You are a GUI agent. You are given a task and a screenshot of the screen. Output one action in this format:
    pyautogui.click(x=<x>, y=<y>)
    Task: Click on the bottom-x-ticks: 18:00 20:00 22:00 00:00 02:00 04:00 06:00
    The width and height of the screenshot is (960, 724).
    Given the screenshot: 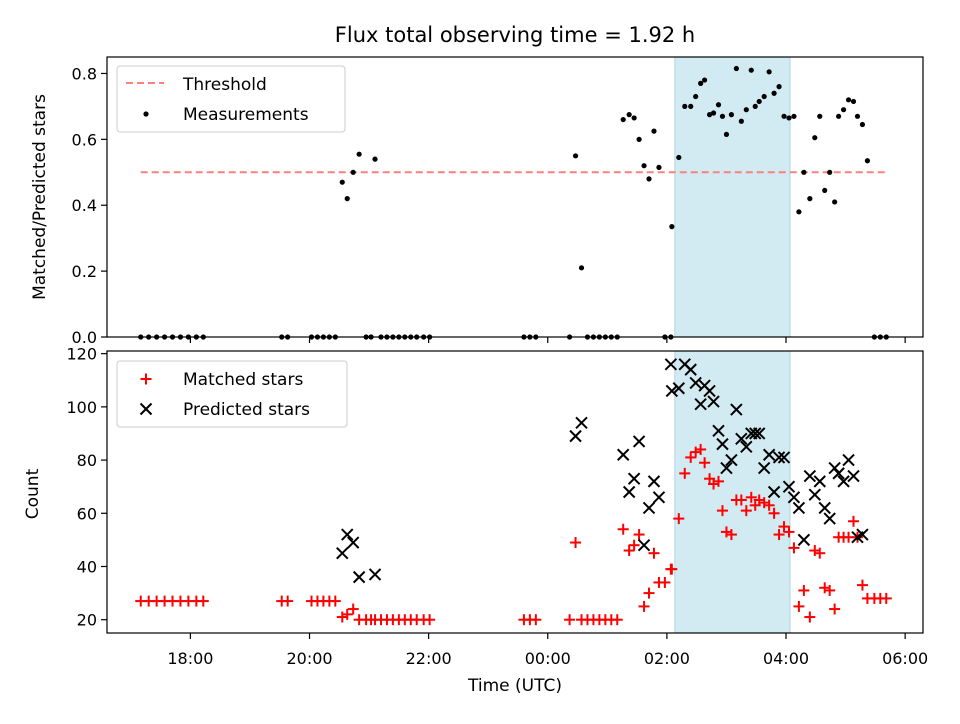 What is the action you would take?
    pyautogui.click(x=547, y=650)
    